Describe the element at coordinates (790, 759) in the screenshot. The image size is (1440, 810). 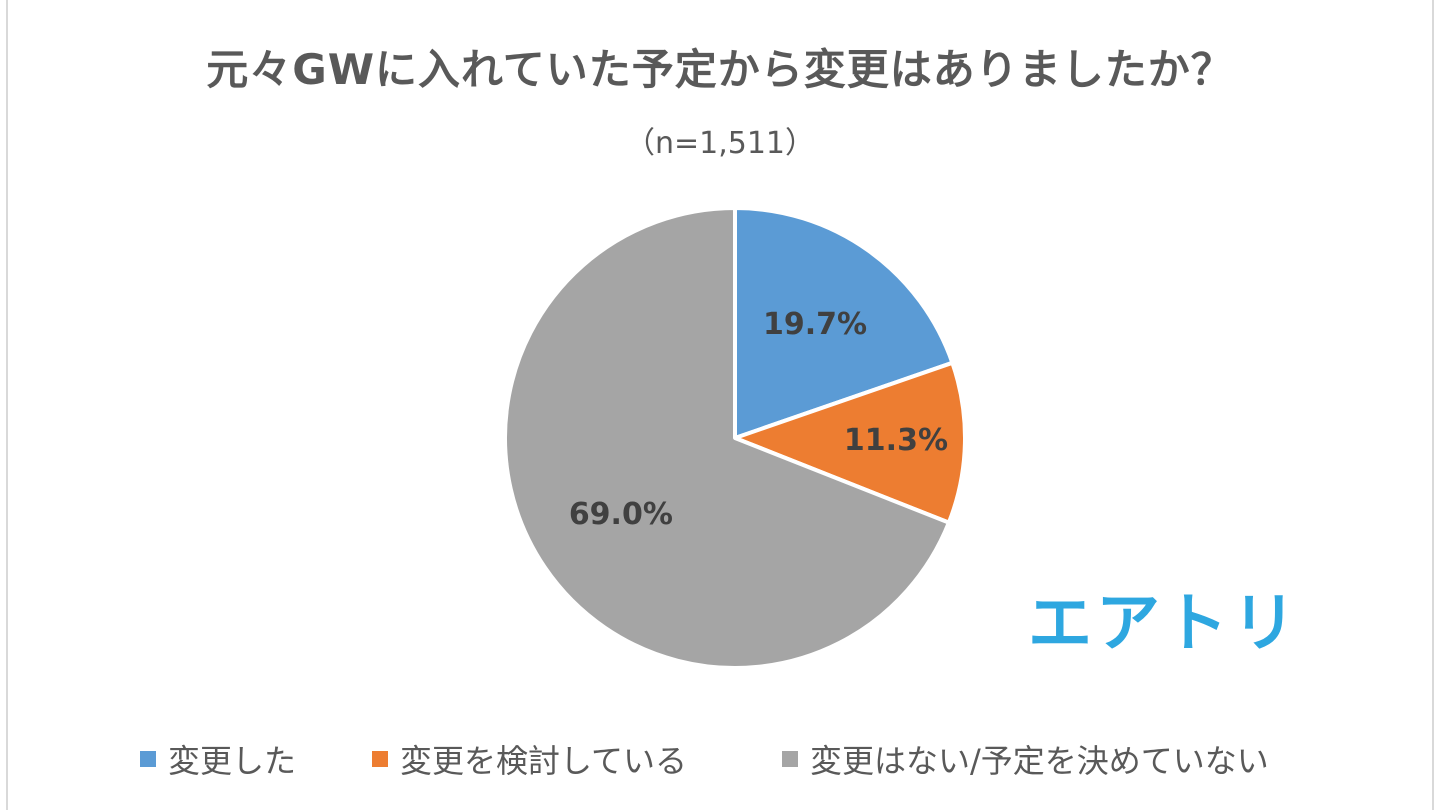
I see `legend-swatch-no-change` at that location.